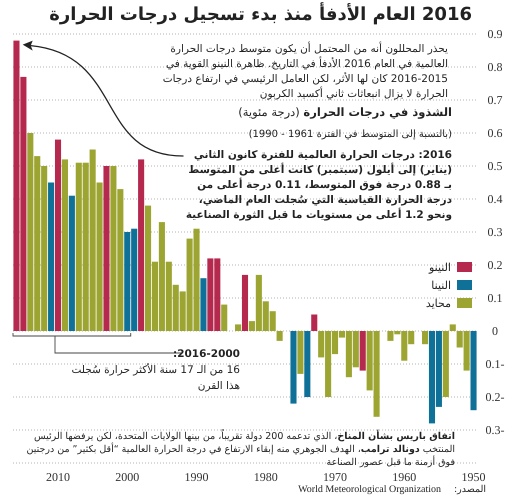 This screenshot has height=502, width=515. What do you see at coordinates (344, 112) in the screenshot?
I see `y-axis-title: الشذوذ في درجات الحرارة (درجة مئوية)` at bounding box center [344, 112].